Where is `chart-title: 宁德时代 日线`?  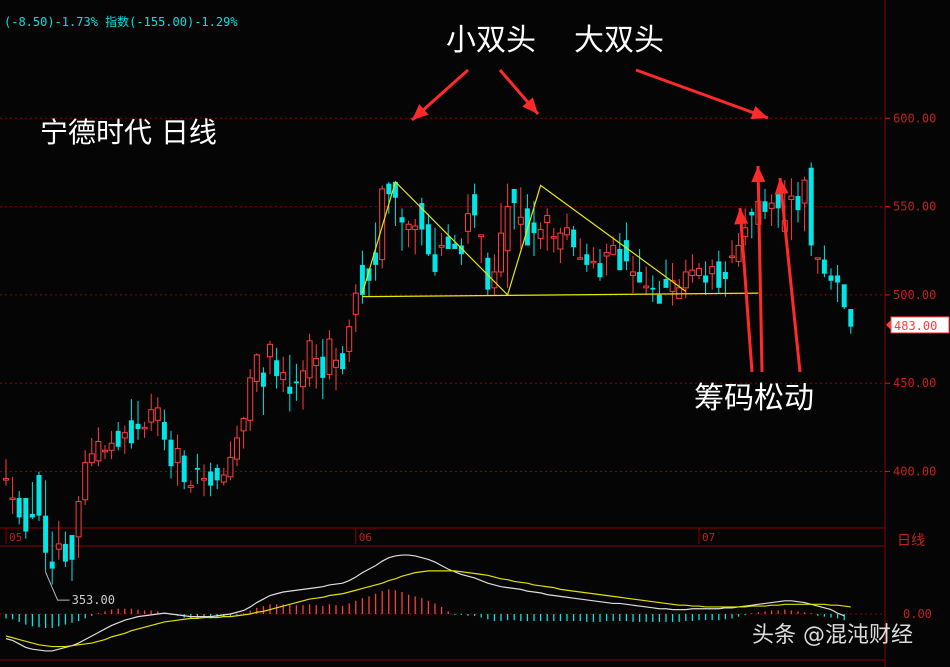
chart-title: 宁德时代 日线 is located at coordinates (128, 132).